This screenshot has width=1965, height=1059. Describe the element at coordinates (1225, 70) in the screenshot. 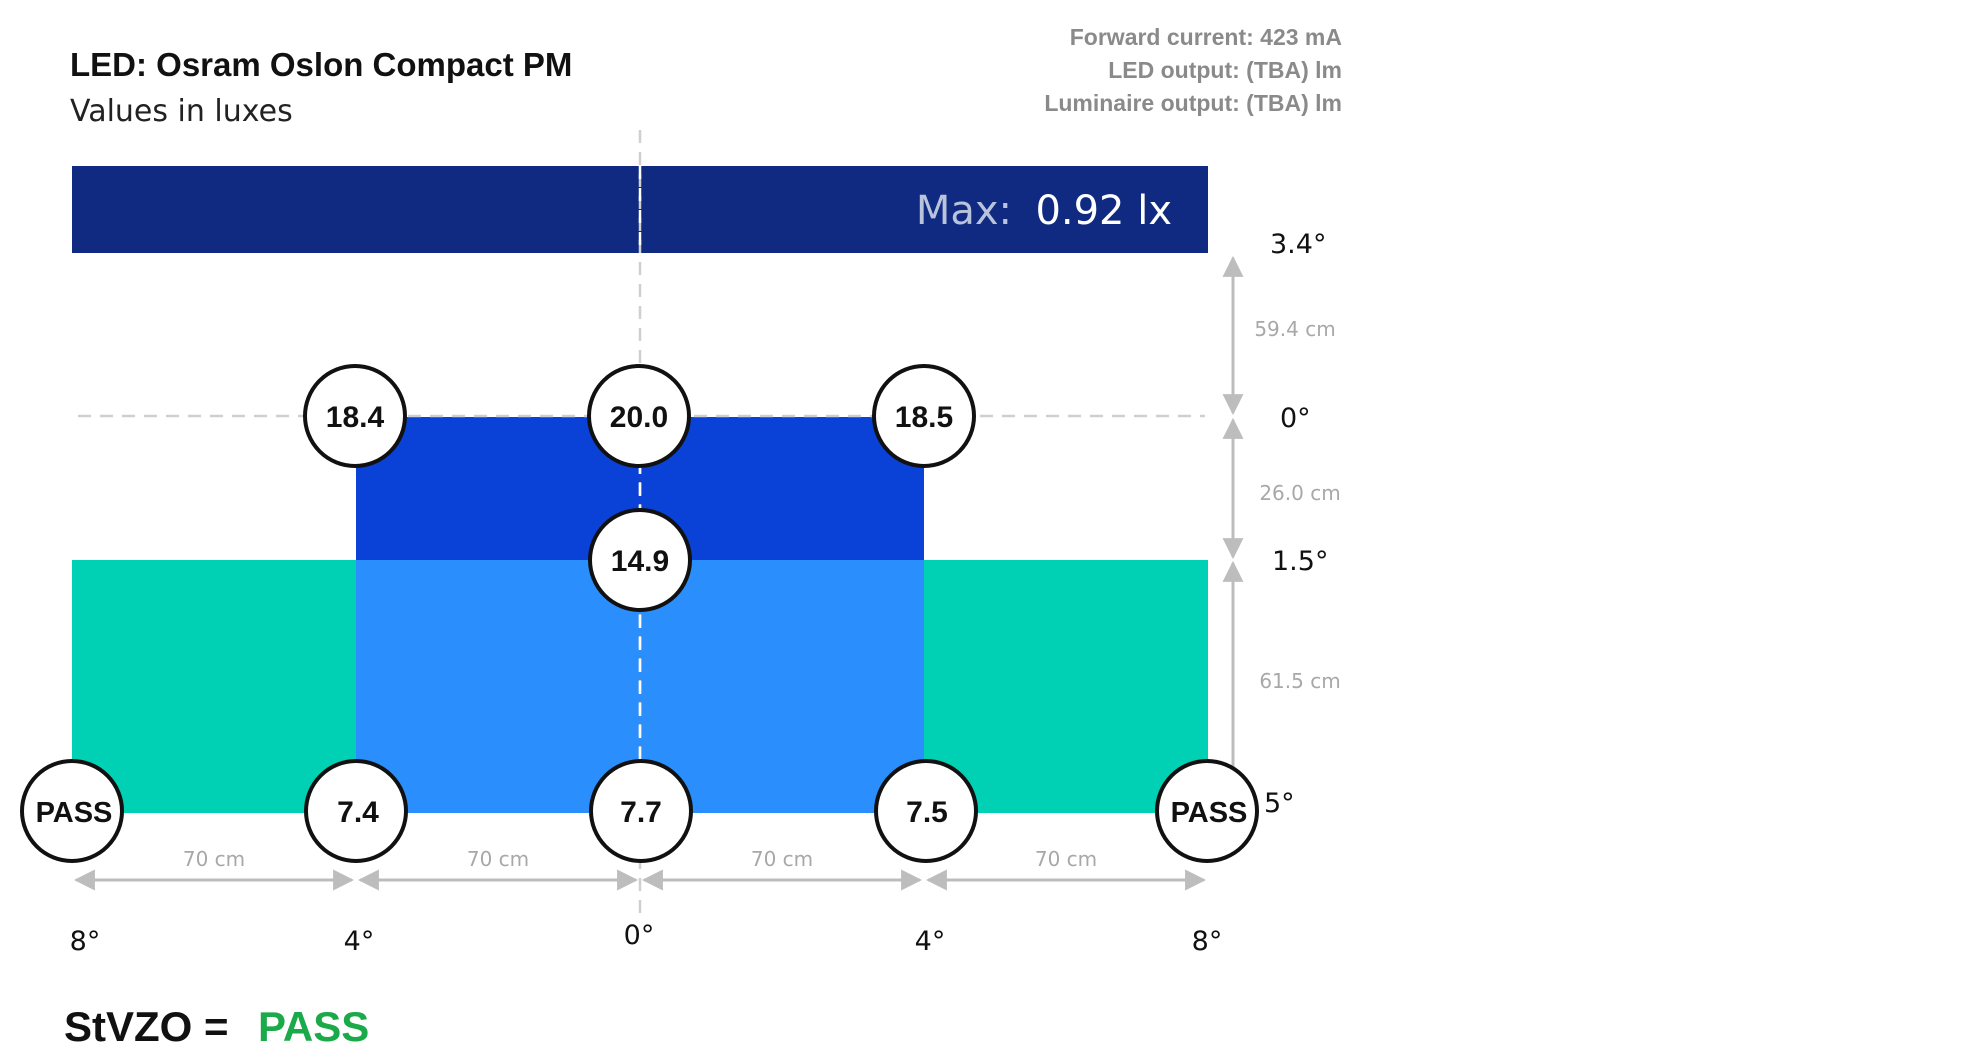

I see `led-output-text: LED output: (TBA) lm` at that location.